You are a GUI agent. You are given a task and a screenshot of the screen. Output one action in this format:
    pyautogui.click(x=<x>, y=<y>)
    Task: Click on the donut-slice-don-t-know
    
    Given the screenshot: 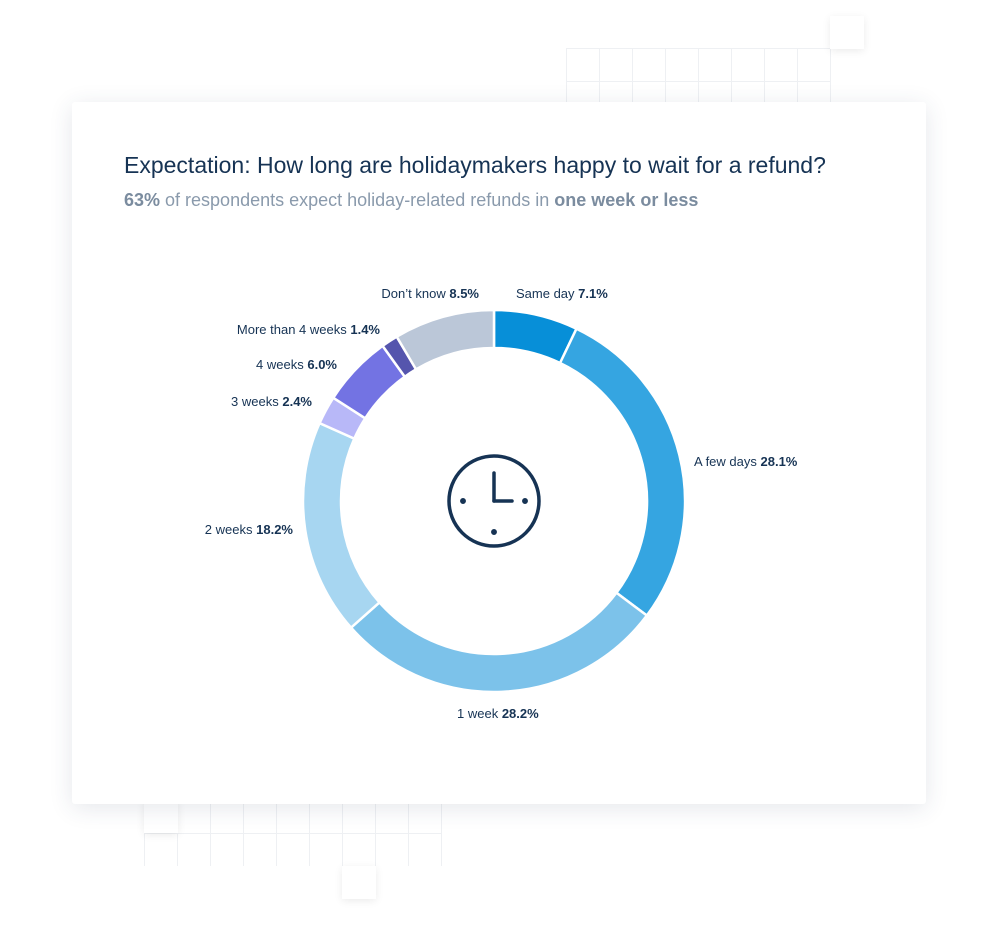 What is the action you would take?
    pyautogui.click(x=445, y=340)
    